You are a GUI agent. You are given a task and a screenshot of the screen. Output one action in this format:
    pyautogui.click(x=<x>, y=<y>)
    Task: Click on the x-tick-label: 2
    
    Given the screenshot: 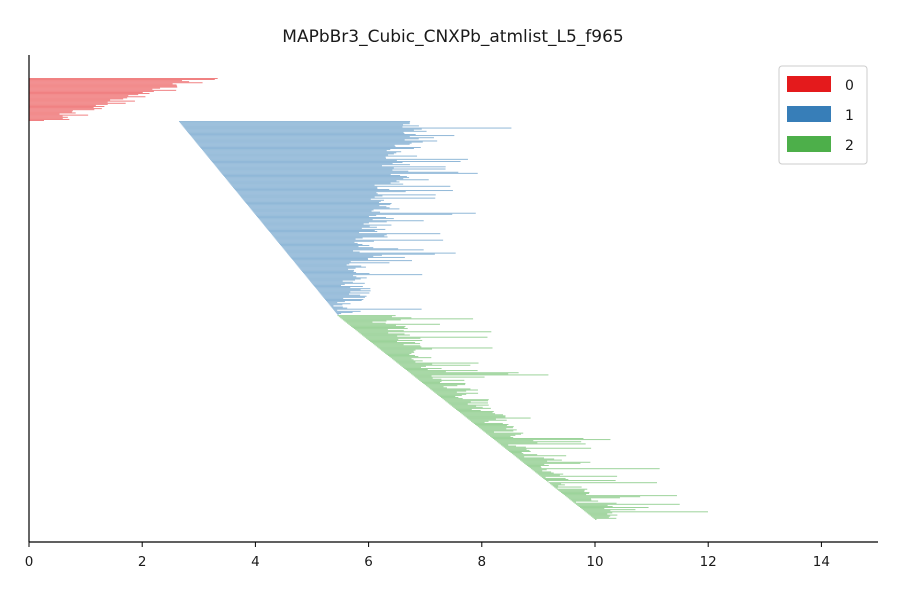 What is the action you would take?
    pyautogui.click(x=142, y=562)
    